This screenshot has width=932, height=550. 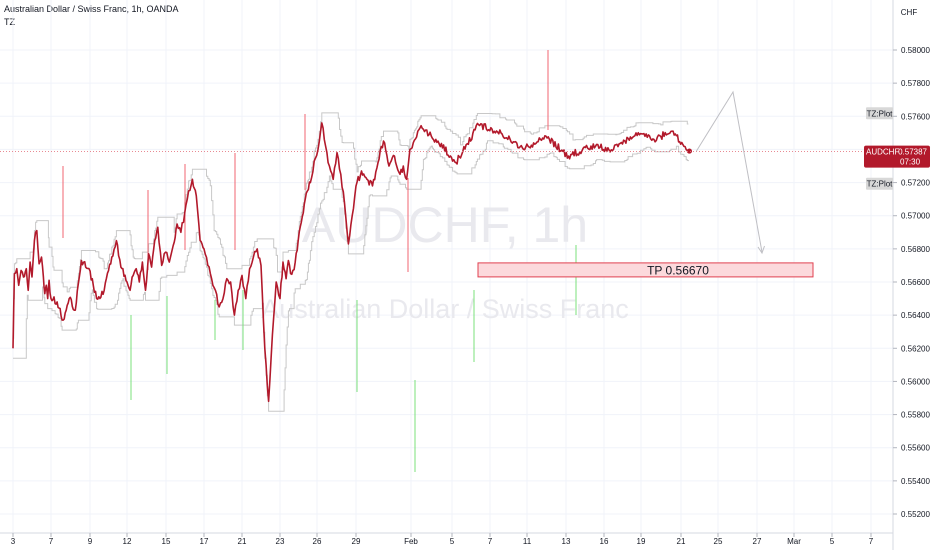 What do you see at coordinates (127, 541) in the screenshot?
I see `x-tick-label: 12` at bounding box center [127, 541].